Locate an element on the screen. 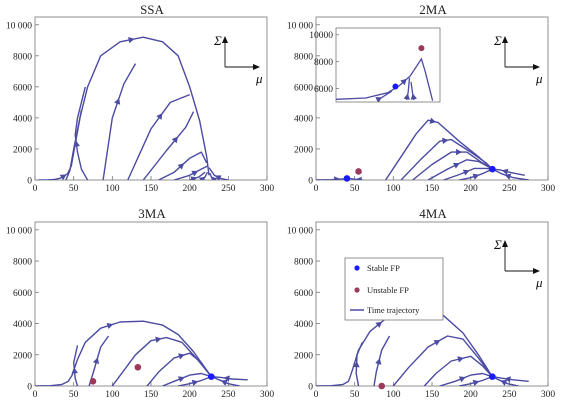 The image size is (570, 401). panel-title: 2MA is located at coordinates (433, 9).